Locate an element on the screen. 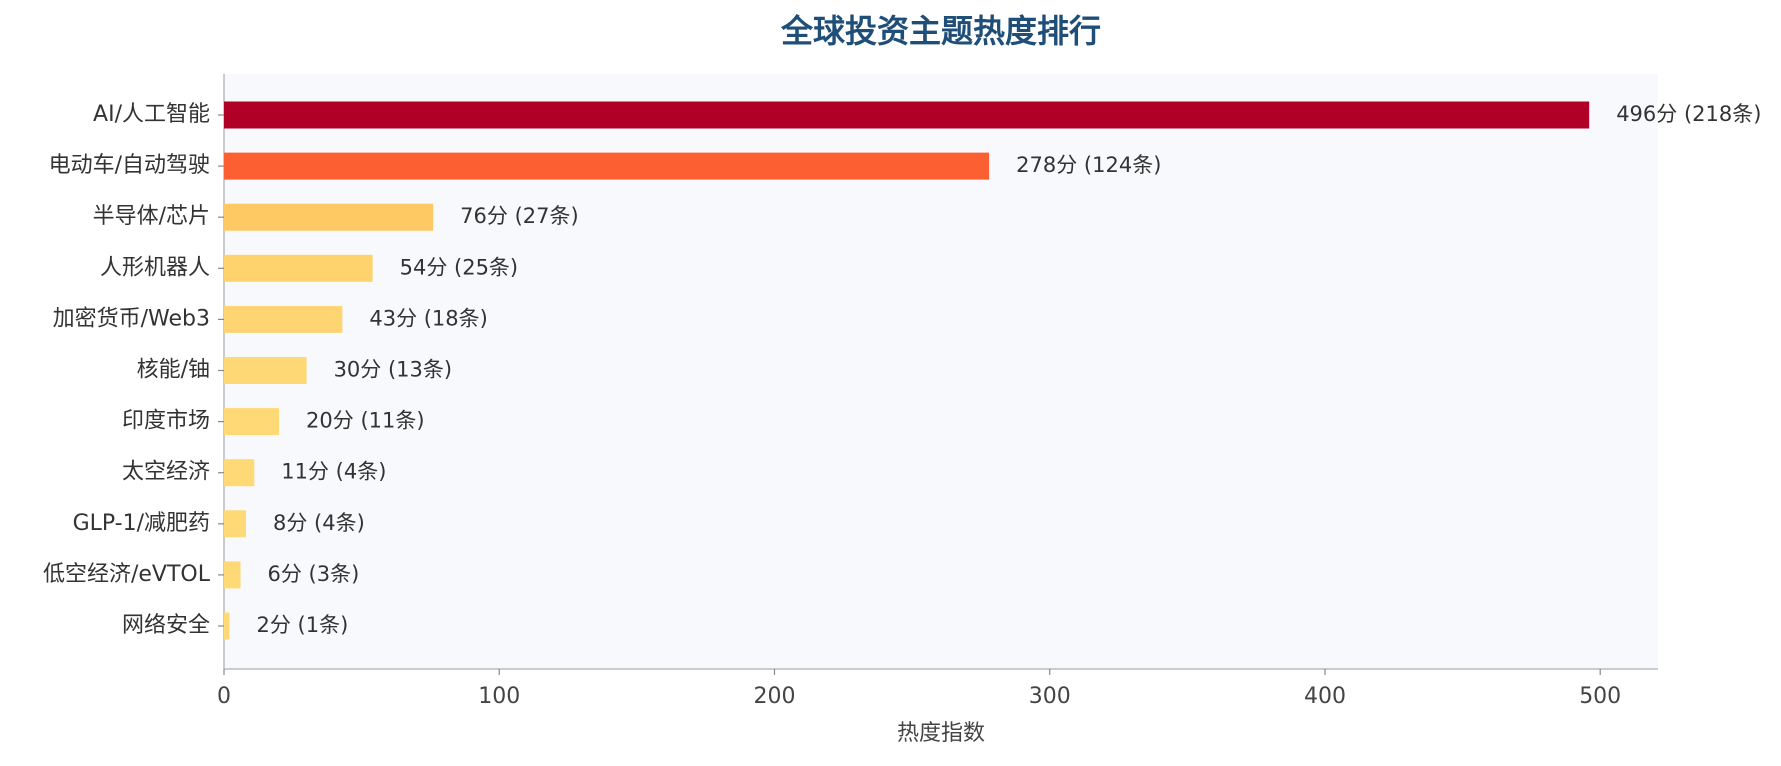  value-label: 43分 (18条) is located at coordinates (428, 318).